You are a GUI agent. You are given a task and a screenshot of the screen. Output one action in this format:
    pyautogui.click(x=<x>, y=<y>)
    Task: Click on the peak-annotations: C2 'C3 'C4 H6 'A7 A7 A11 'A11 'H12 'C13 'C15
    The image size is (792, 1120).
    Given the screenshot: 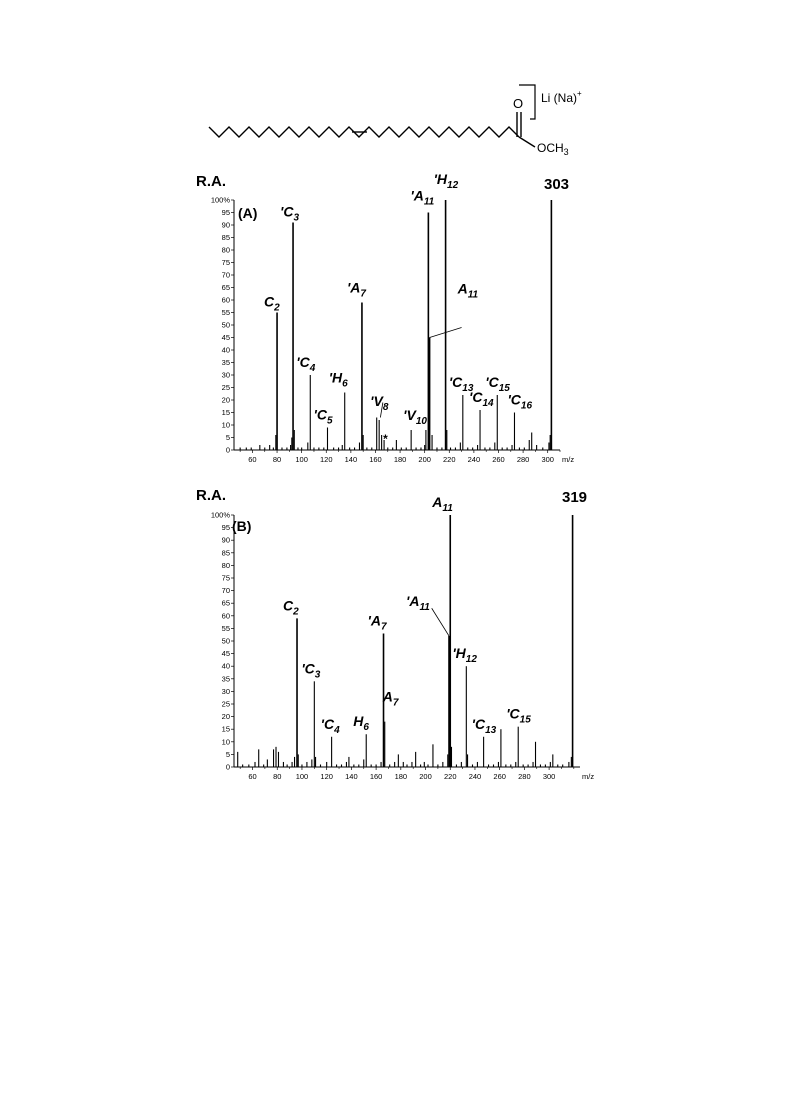 What is the action you would take?
    pyautogui.click(x=407, y=615)
    